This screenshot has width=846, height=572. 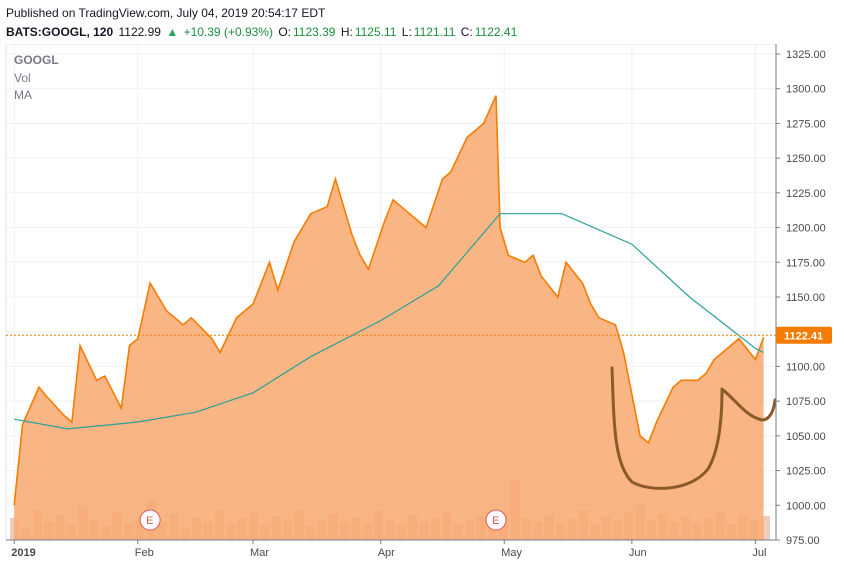 What do you see at coordinates (765, 528) in the screenshot?
I see `volume-bar` at bounding box center [765, 528].